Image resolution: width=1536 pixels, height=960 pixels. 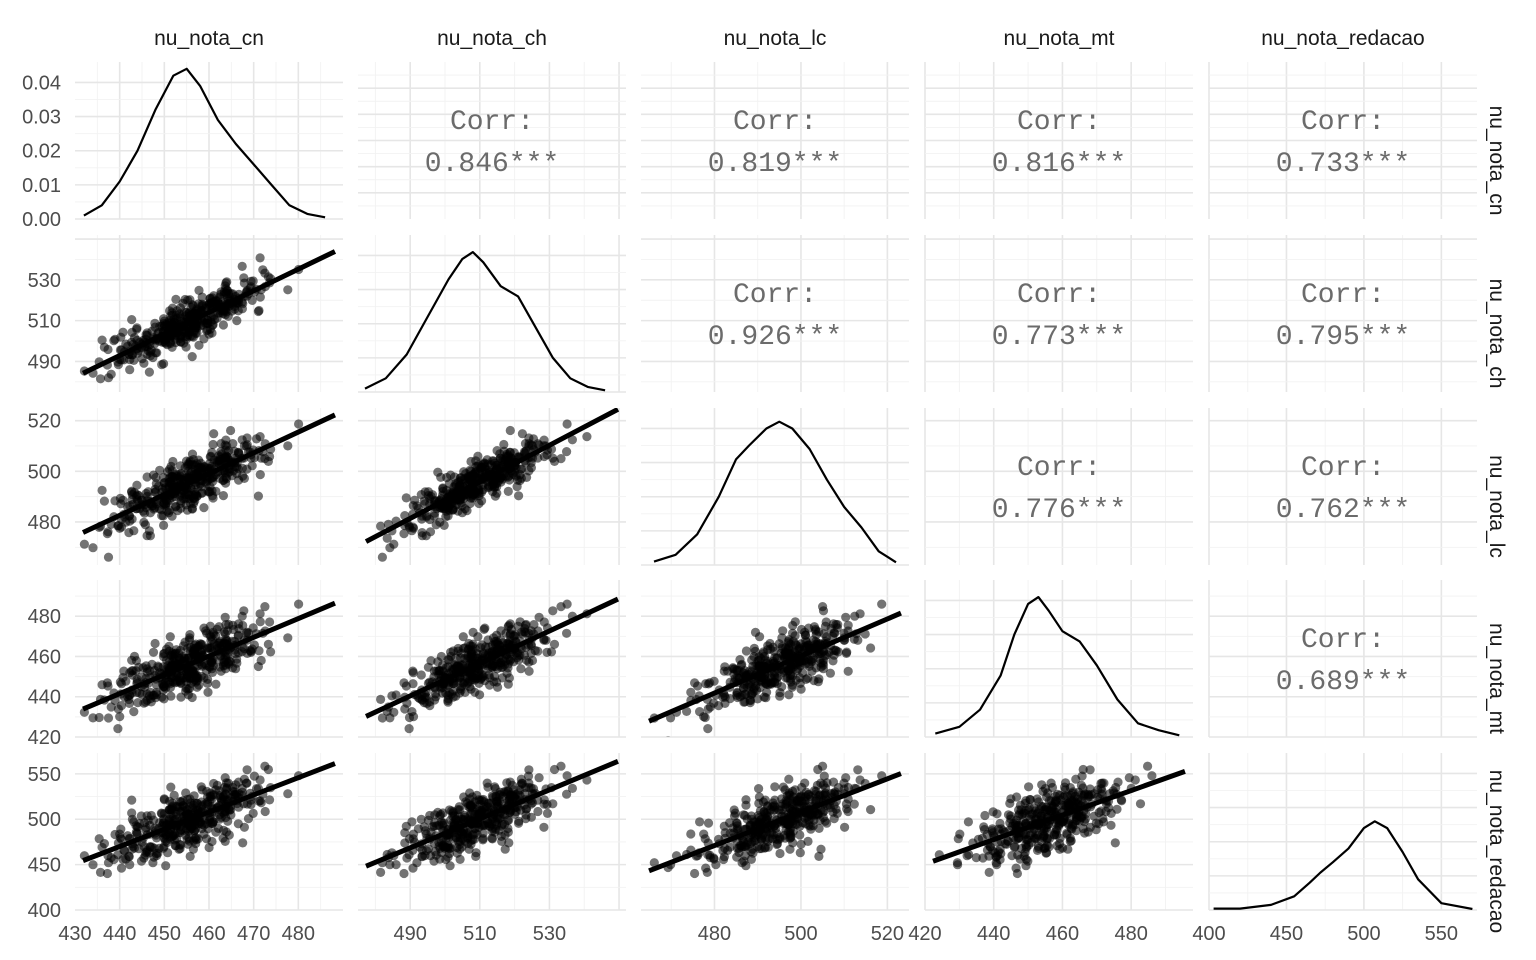 I want to click on y-tick-label: 0.02, so click(x=41, y=152).